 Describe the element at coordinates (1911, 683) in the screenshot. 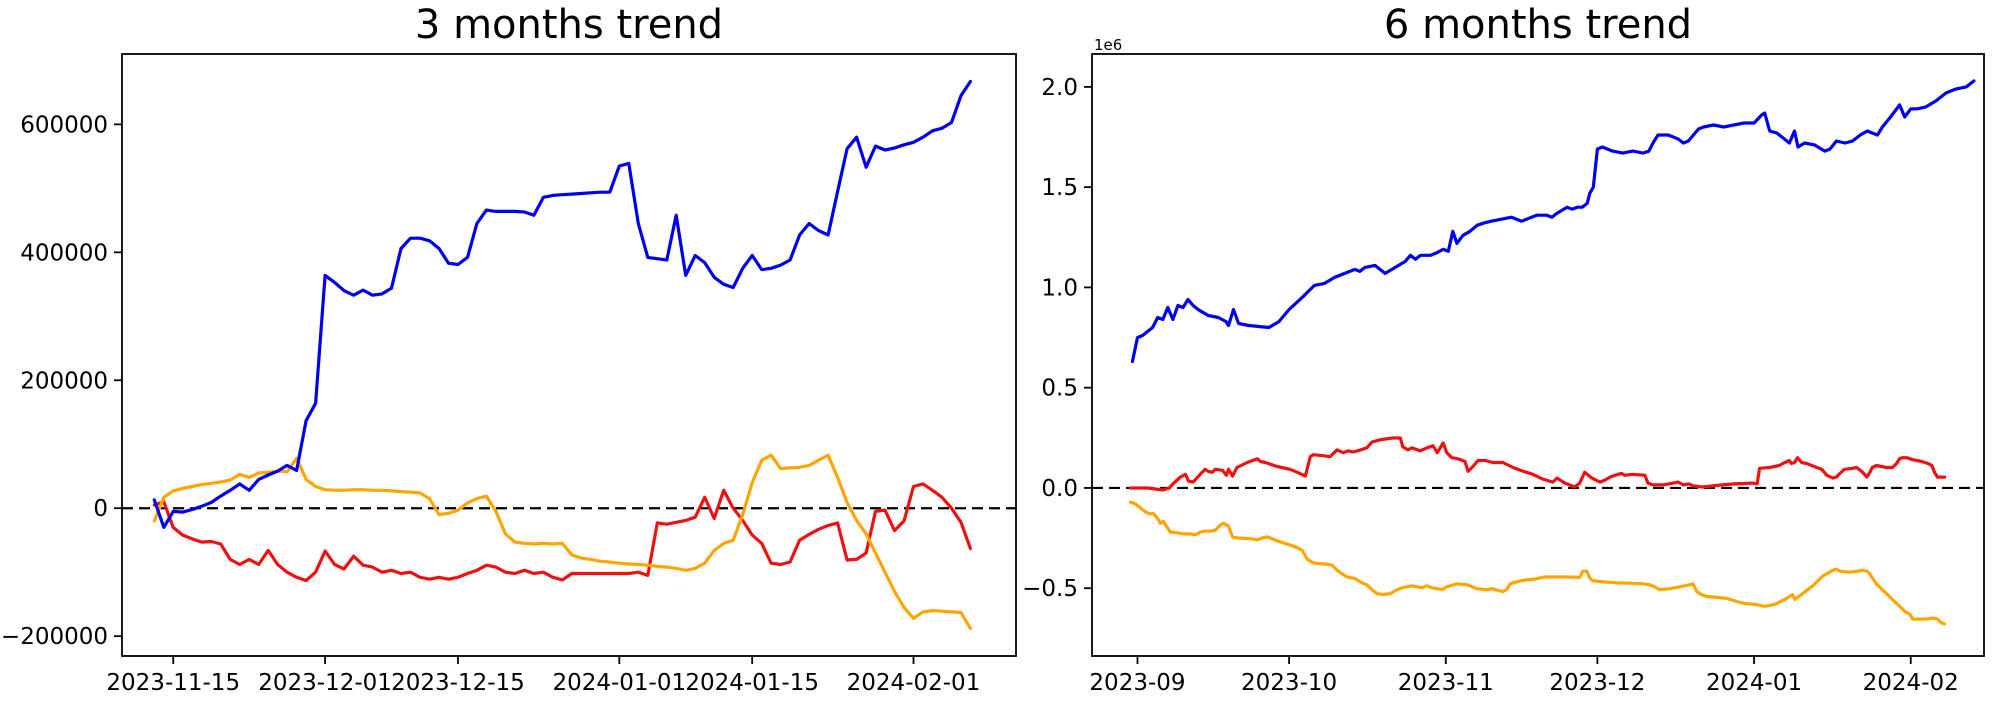

I see `x-tick-label: 2024-02` at that location.